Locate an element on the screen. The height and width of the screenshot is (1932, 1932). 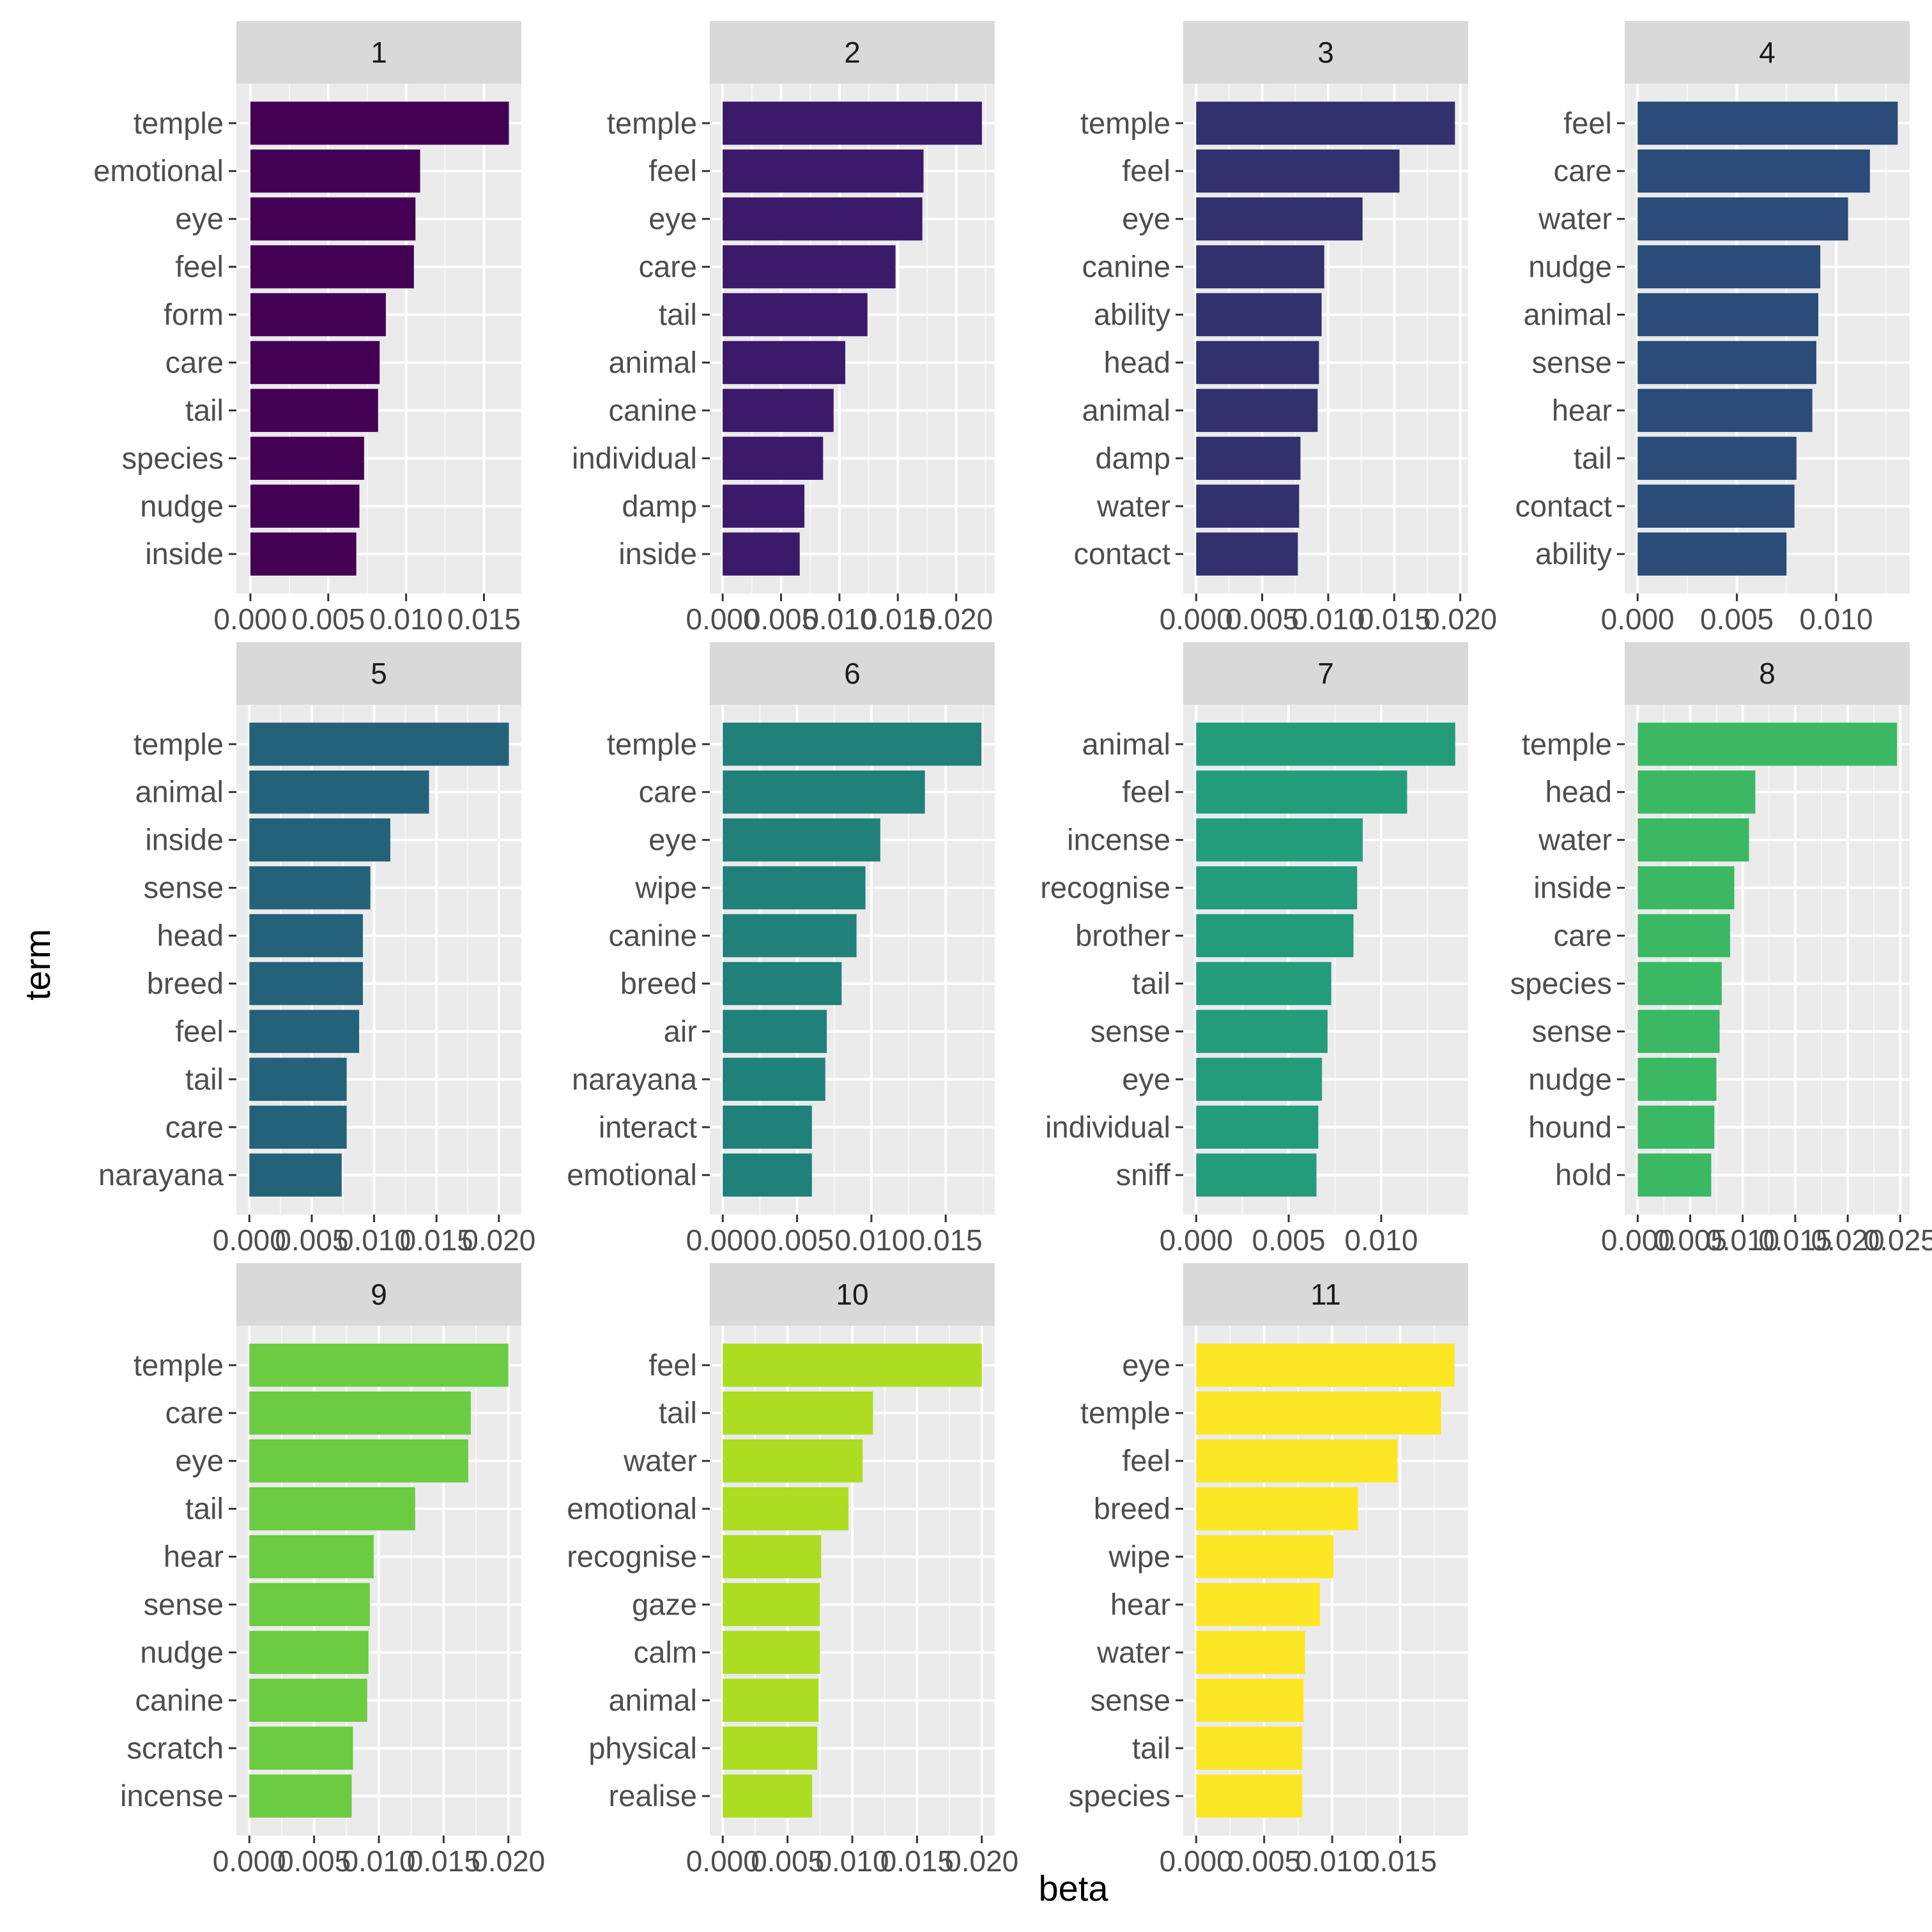
bar-brother is located at coordinates (1275, 936).